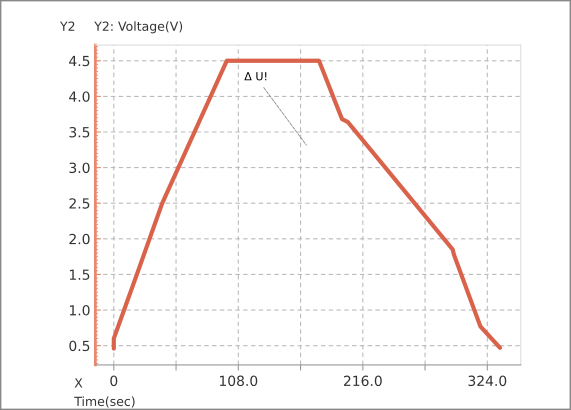  I want to click on y-tick-label: 1.0, so click(80, 310).